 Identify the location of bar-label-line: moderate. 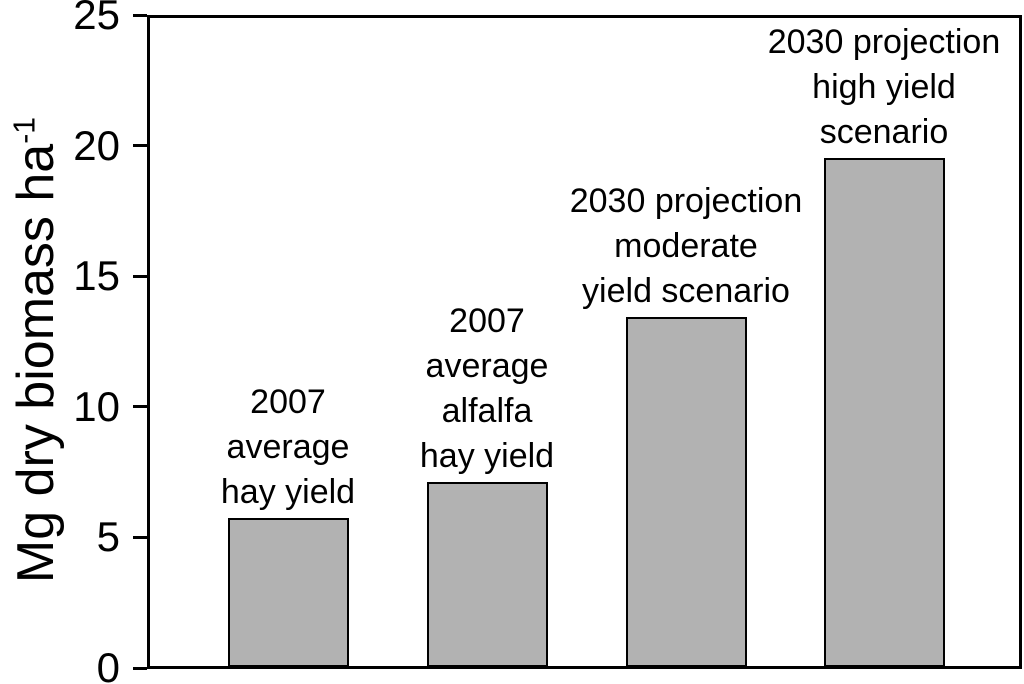
(686, 246).